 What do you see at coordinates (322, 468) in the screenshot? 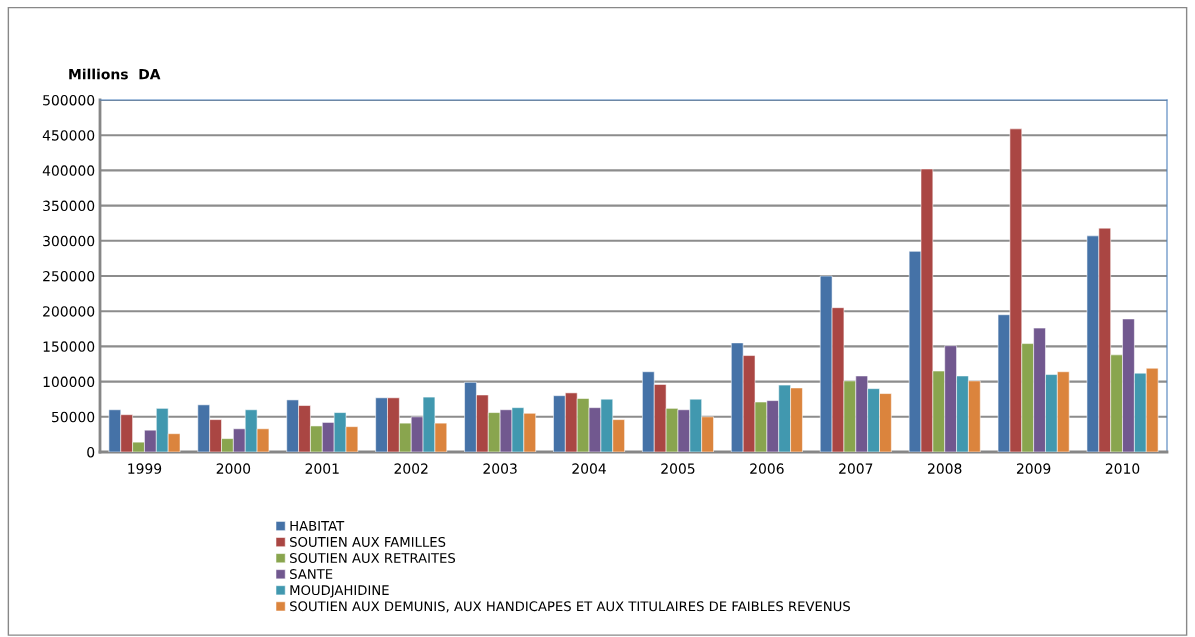
I see `x-tick-label: 2001` at bounding box center [322, 468].